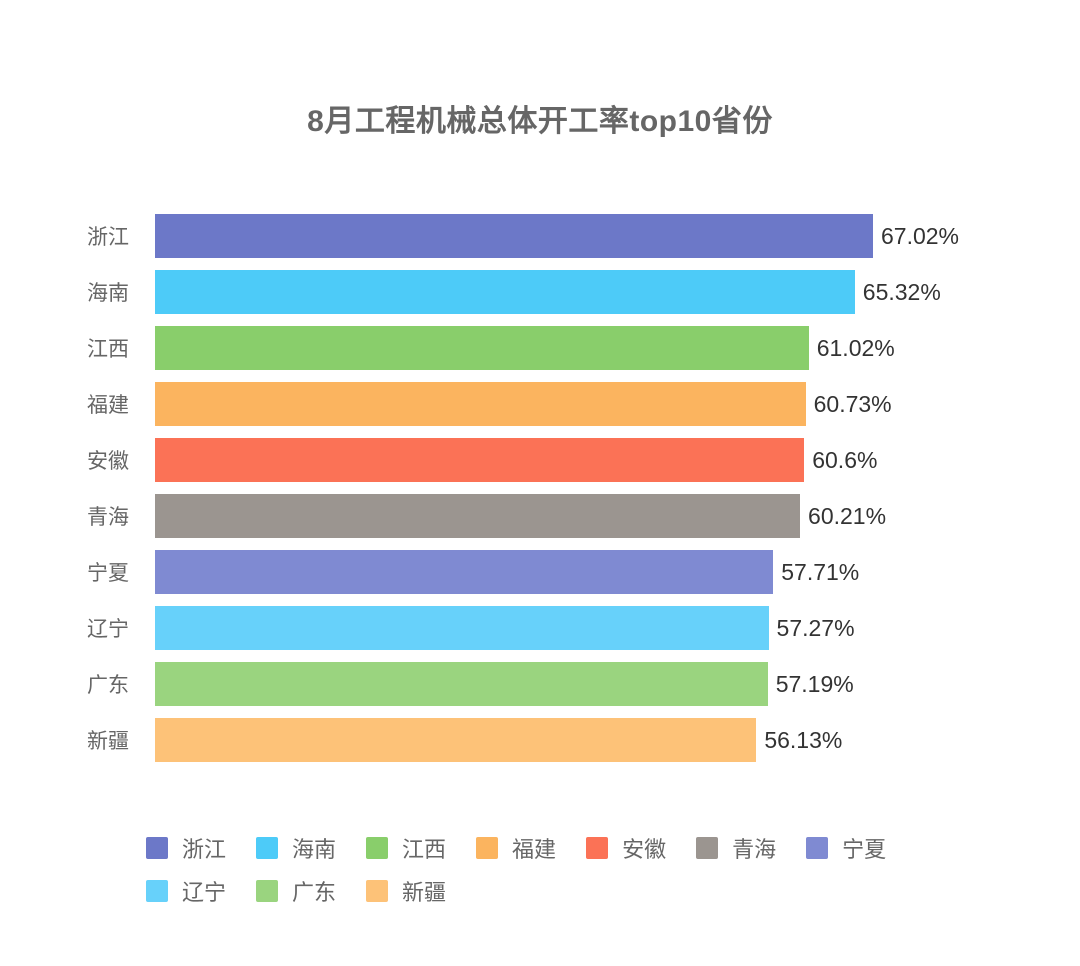 The height and width of the screenshot is (966, 1080). Describe the element at coordinates (480, 460) in the screenshot. I see `bar-安徽` at that location.